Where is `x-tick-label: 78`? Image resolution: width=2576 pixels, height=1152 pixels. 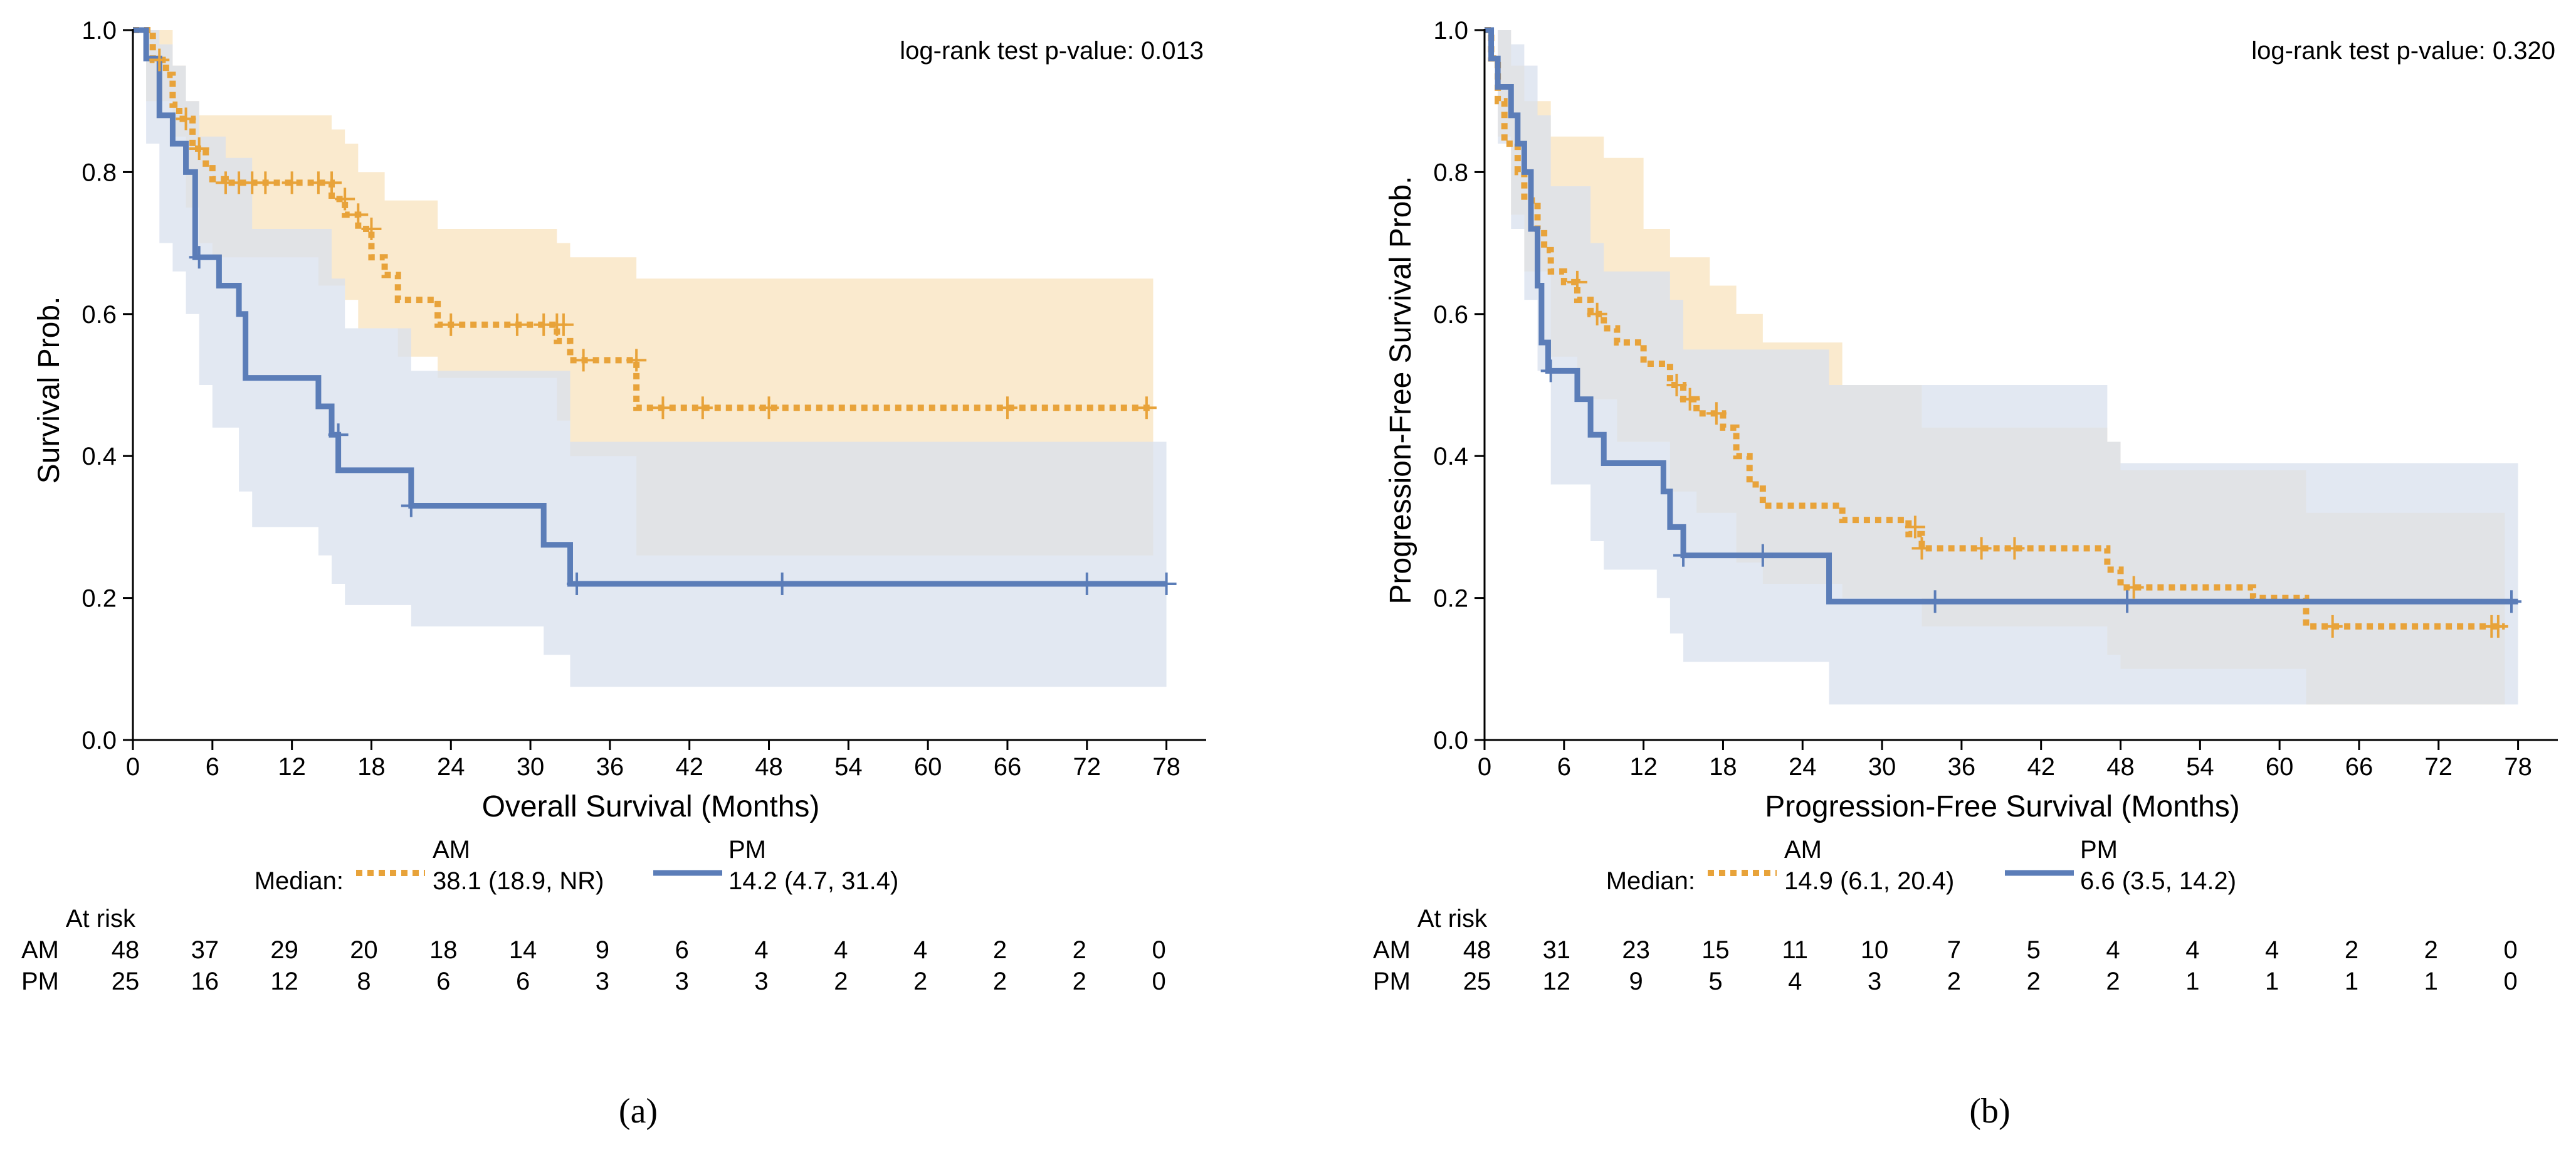 x-tick-label: 78 is located at coordinates (2518, 767).